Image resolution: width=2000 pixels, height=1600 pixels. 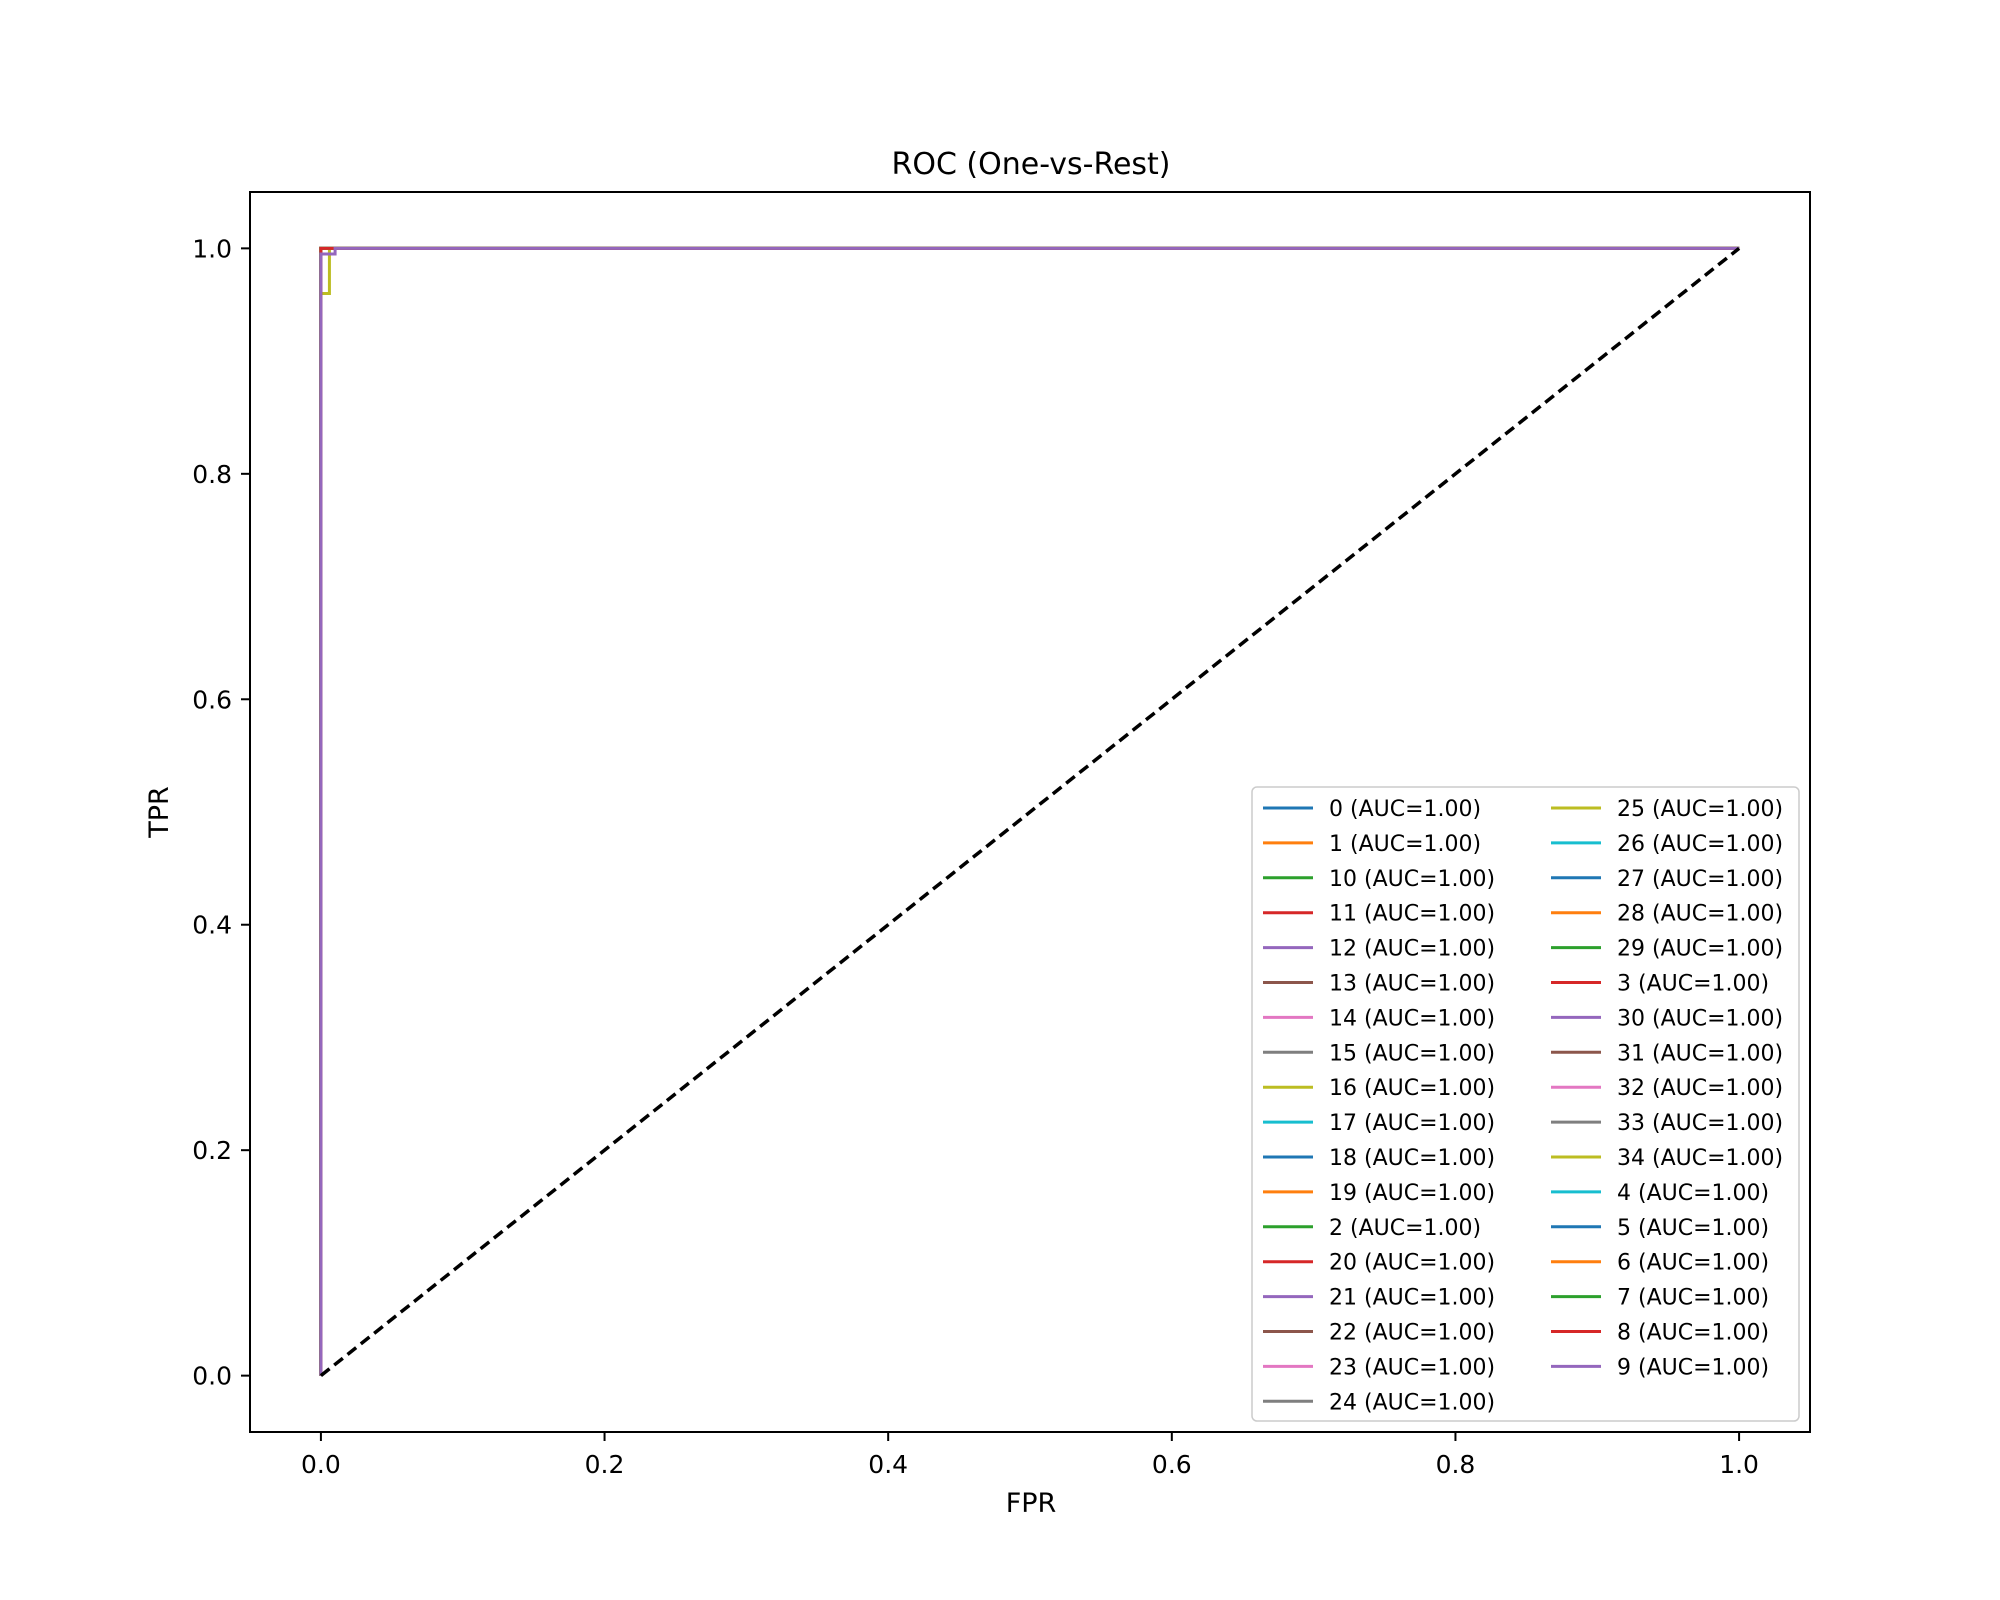 What do you see at coordinates (1693, 1263) in the screenshot?
I see `legend-label: 6 (AUC=1.00)` at bounding box center [1693, 1263].